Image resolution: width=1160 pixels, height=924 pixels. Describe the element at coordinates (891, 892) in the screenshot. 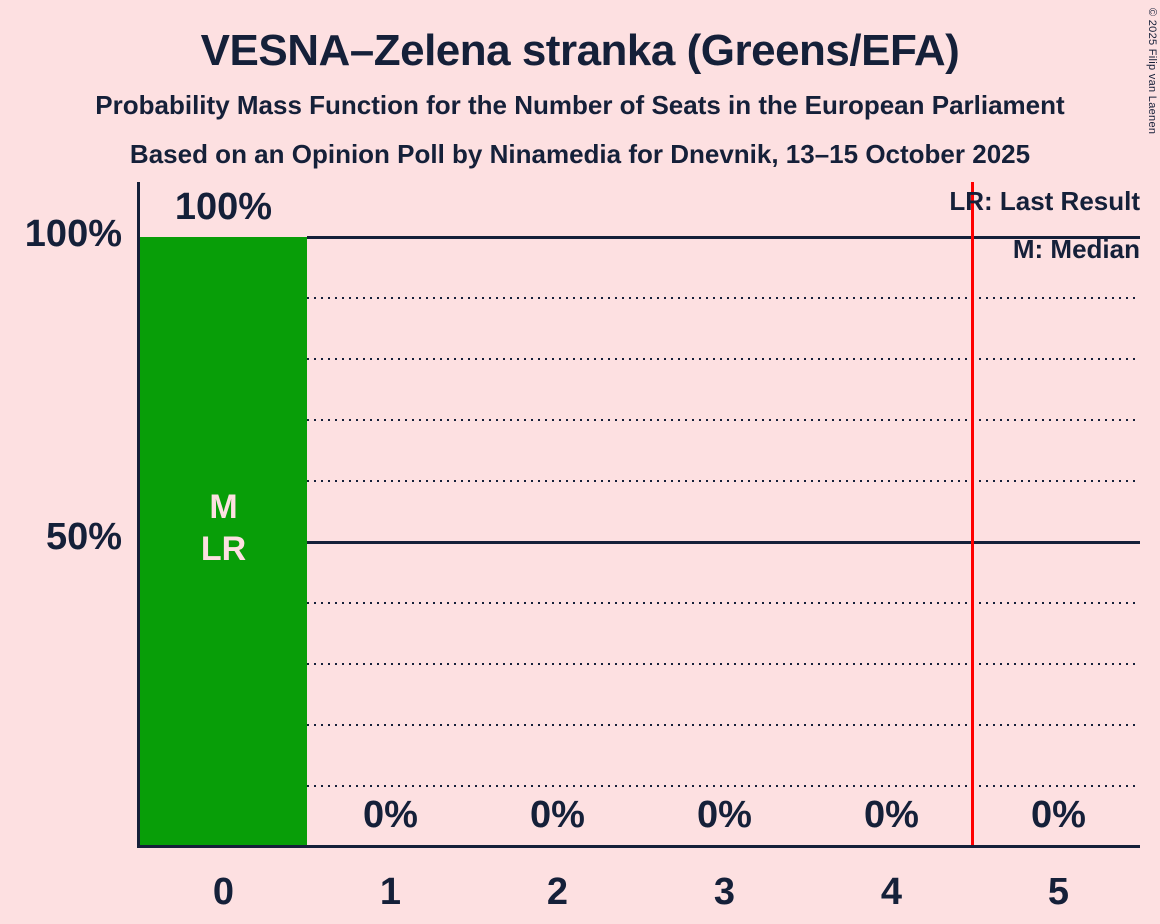

I see `x-tick-4: 4` at that location.